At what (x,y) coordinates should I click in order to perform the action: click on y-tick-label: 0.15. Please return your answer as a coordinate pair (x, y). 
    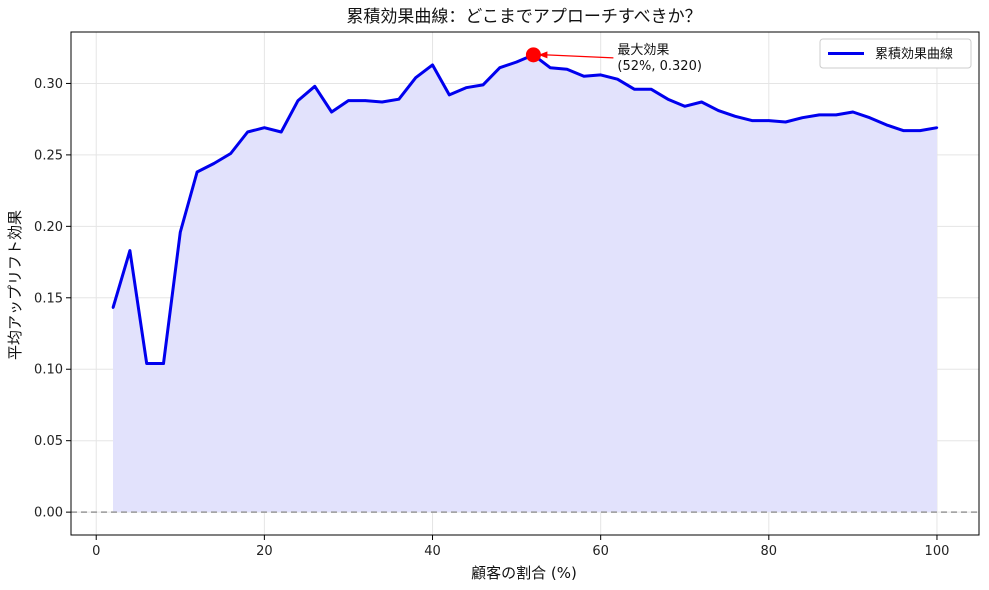
    Looking at the image, I should click on (48, 298).